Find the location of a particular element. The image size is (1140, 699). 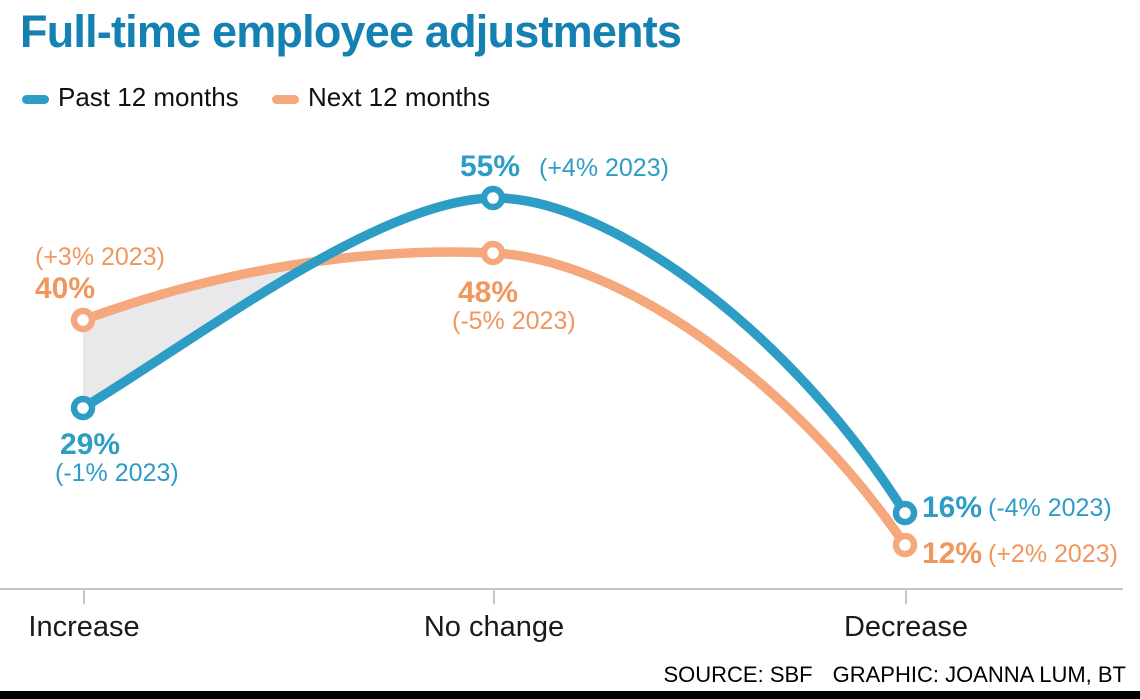

legend-label-past-12-months: Past 12 months is located at coordinates (148, 97).